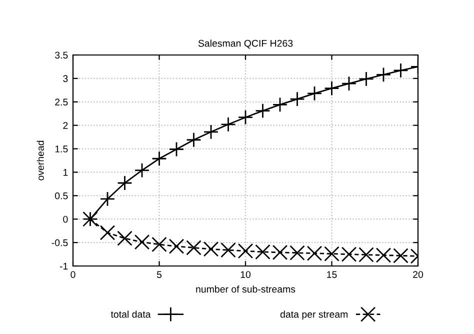 Image resolution: width=474 pixels, height=334 pixels. Describe the element at coordinates (61, 196) in the screenshot. I see `y-tick-label: 0.5` at that location.